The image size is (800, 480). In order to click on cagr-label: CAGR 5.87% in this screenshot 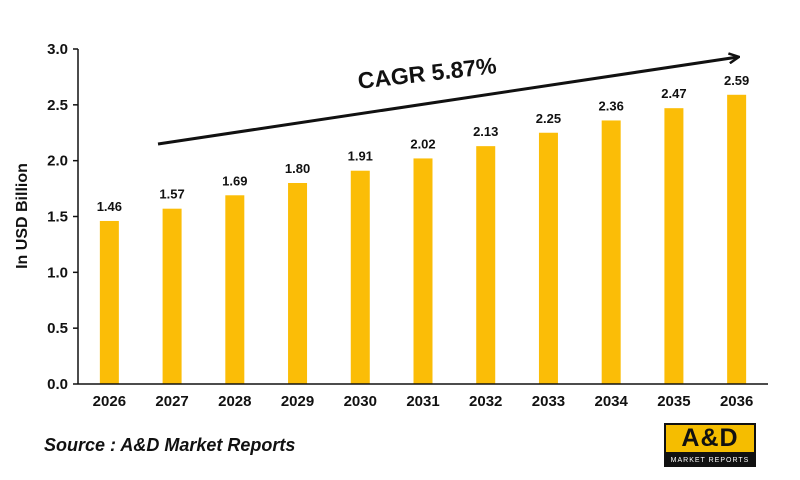, I will do `click(426, 73)`.